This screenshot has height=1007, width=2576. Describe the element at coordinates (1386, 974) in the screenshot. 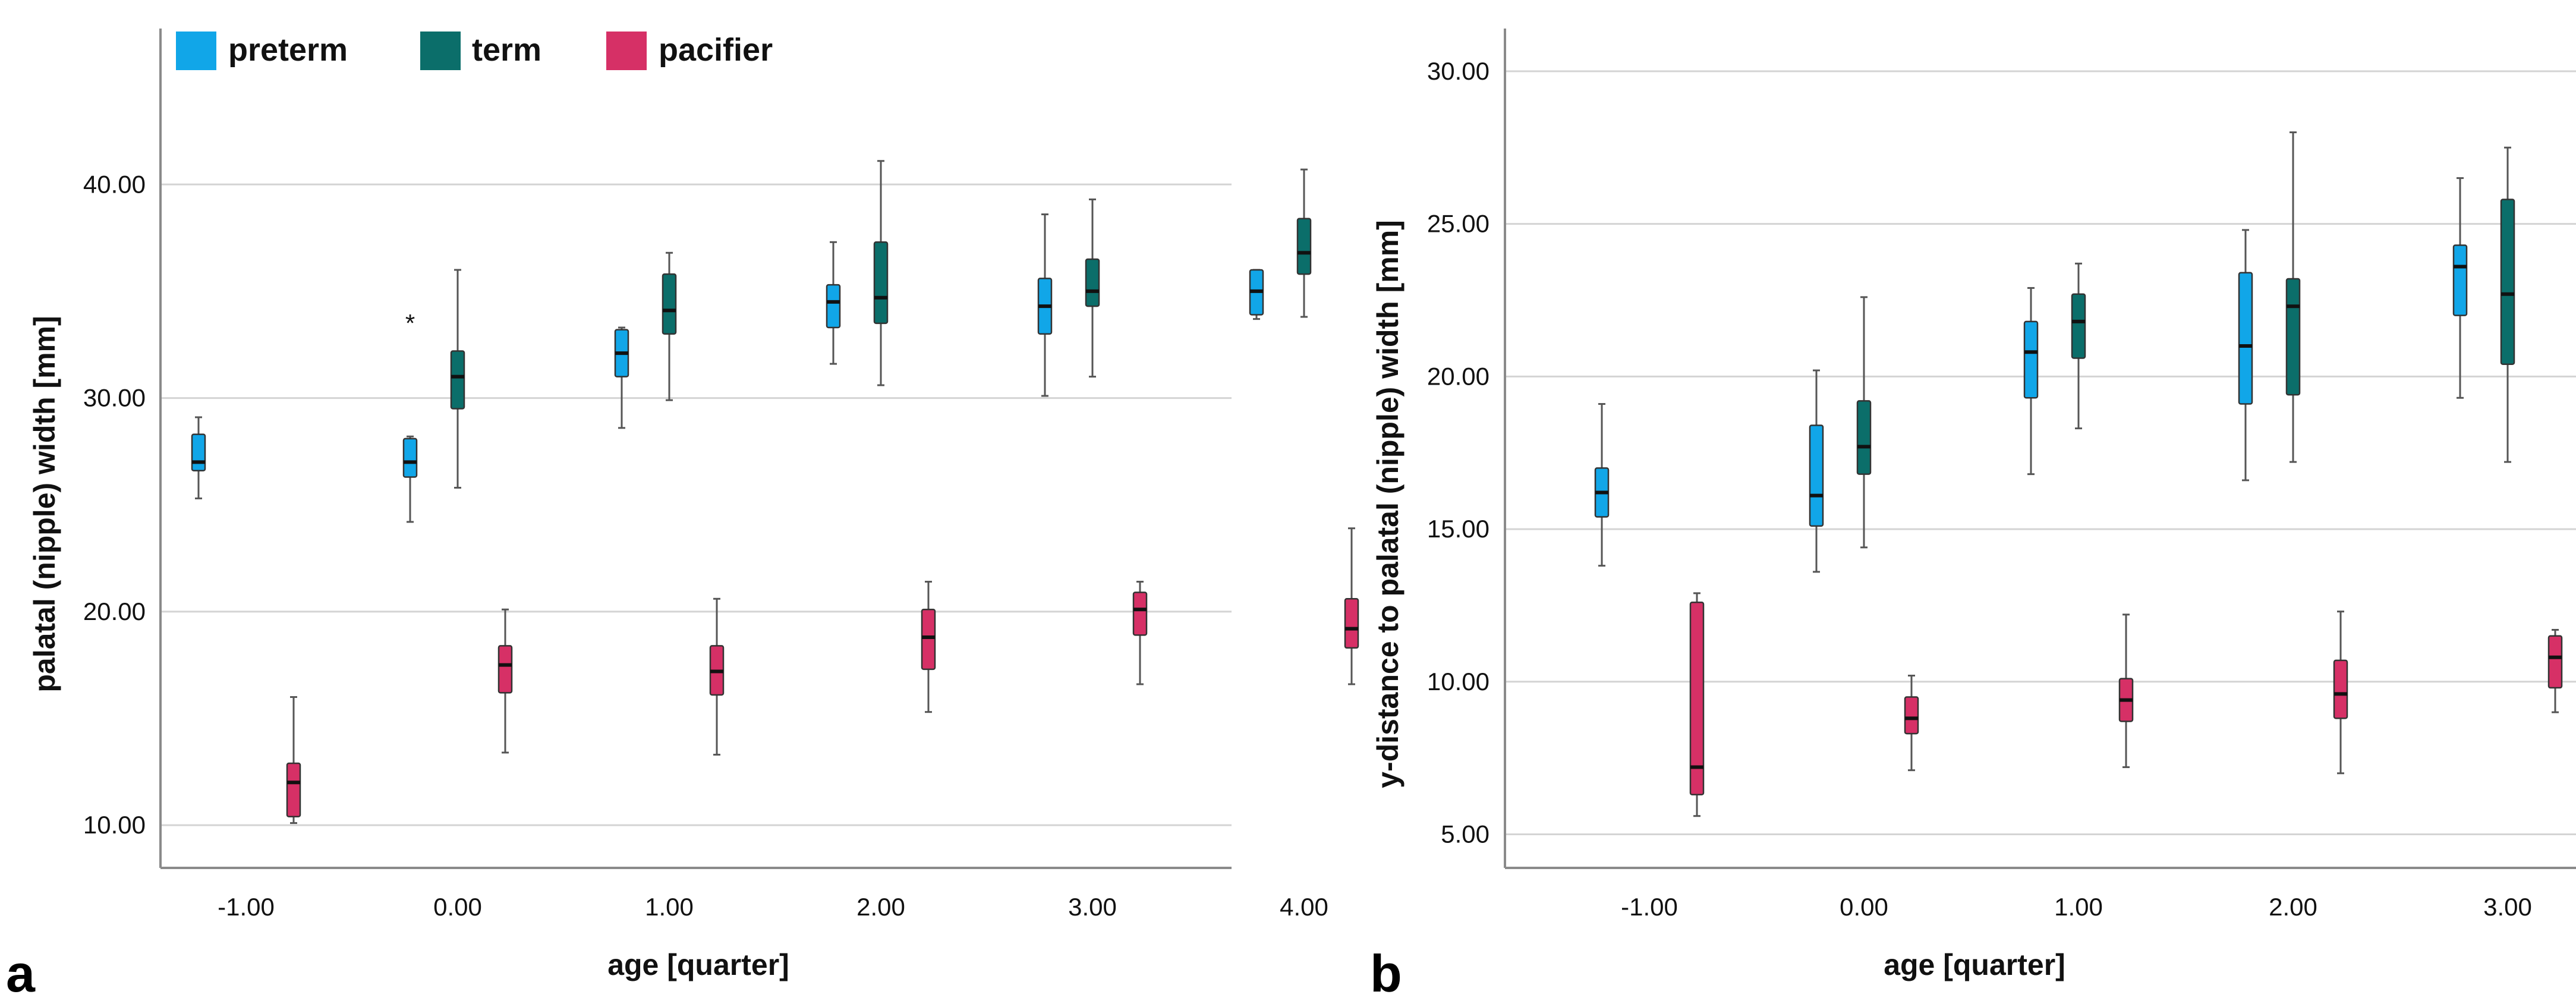

I see `panel-label-b: b` at that location.